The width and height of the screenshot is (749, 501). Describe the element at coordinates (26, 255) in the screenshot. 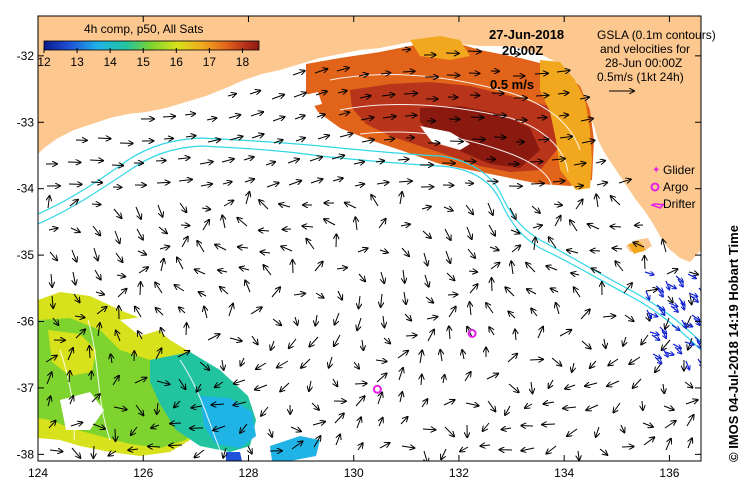

I see `y-tick-label: -35` at that location.